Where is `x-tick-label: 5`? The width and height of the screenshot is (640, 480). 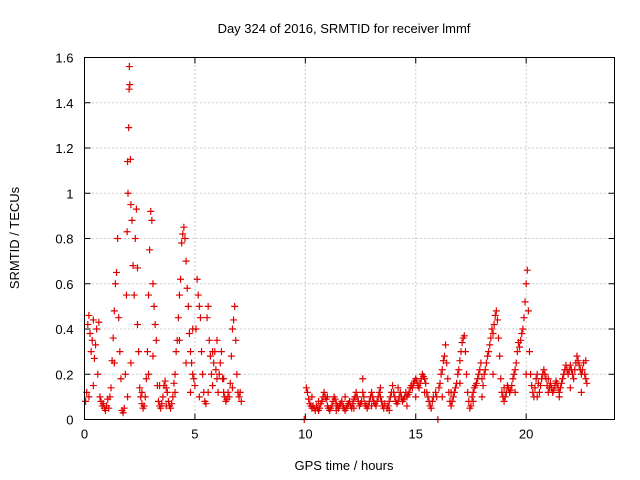
x-tick-label: 5 is located at coordinates (194, 434).